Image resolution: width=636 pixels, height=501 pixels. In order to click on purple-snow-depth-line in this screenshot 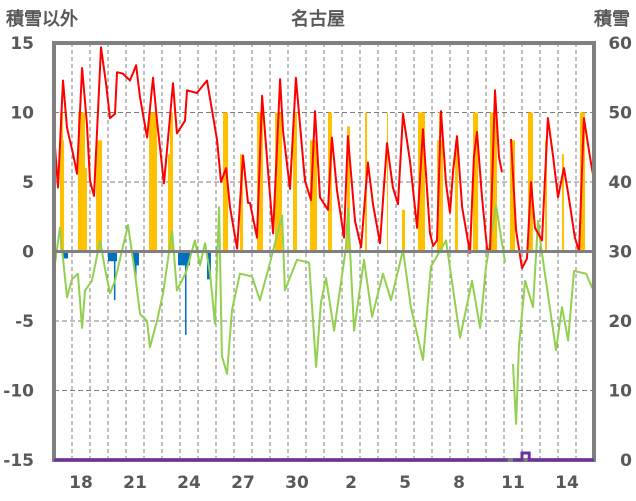, I will do `click(324, 456)`.